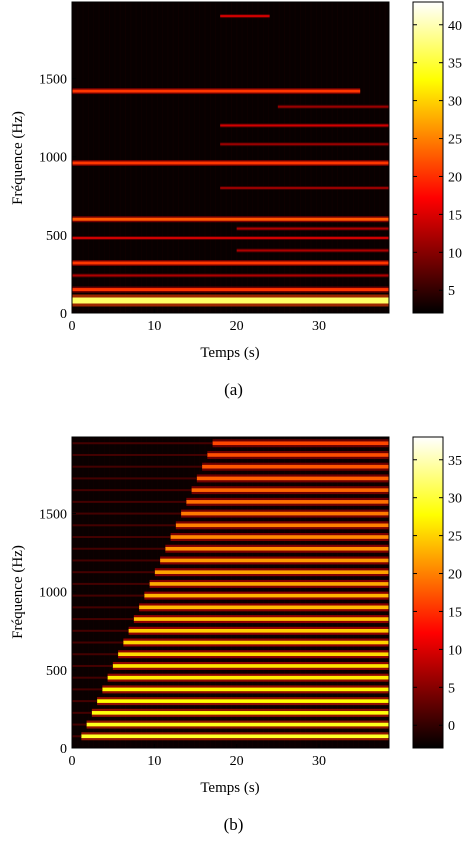 This screenshot has height=847, width=467. What do you see at coordinates (451, 726) in the screenshot?
I see `colorbar-tick-label: 0` at bounding box center [451, 726].